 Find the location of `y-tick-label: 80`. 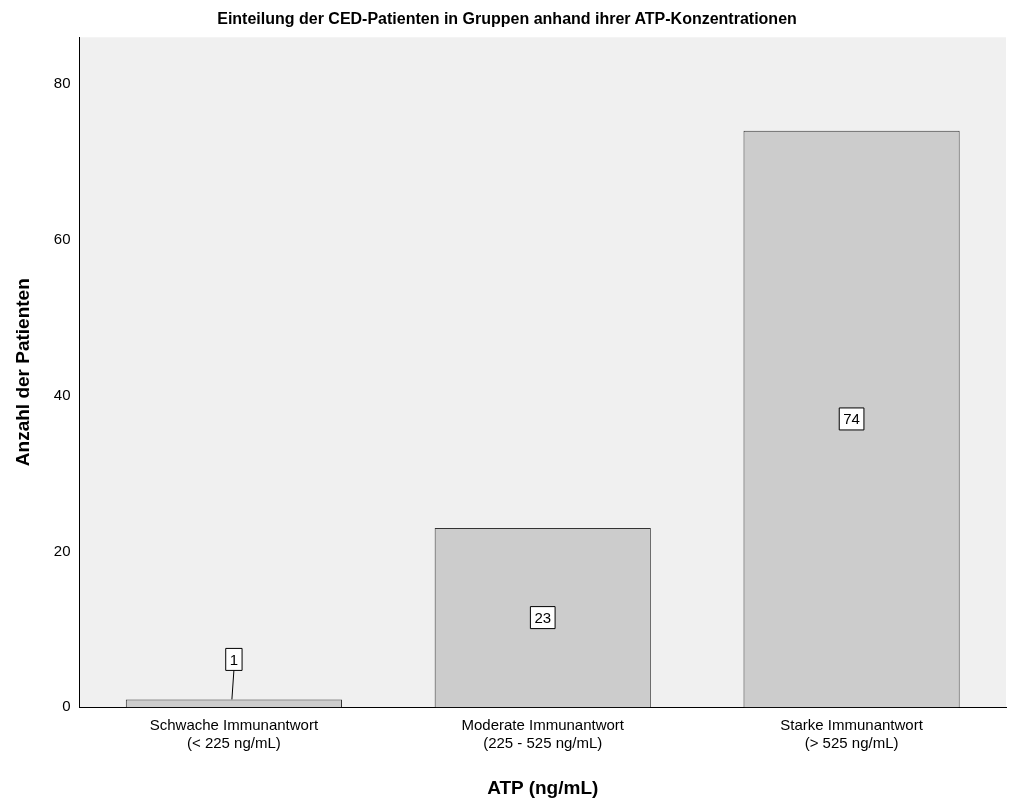

y-tick-label: 80 is located at coordinates (62, 83).